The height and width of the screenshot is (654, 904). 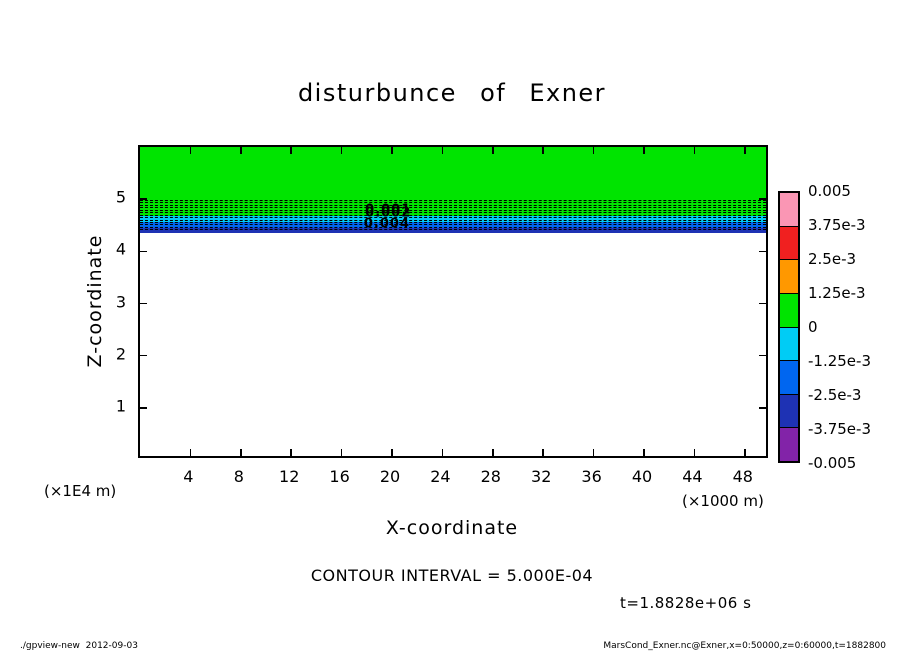 What do you see at coordinates (120, 249) in the screenshot?
I see `y-tick-label: 4` at bounding box center [120, 249].